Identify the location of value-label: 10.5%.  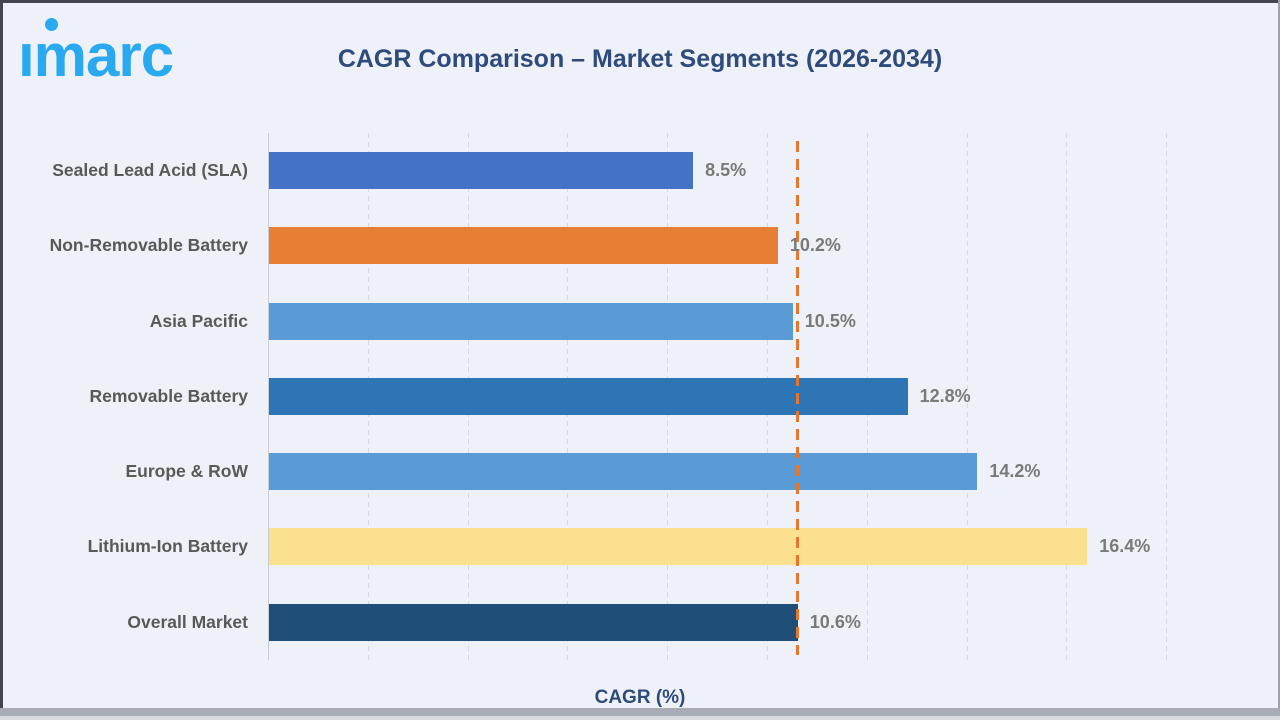
(830, 320).